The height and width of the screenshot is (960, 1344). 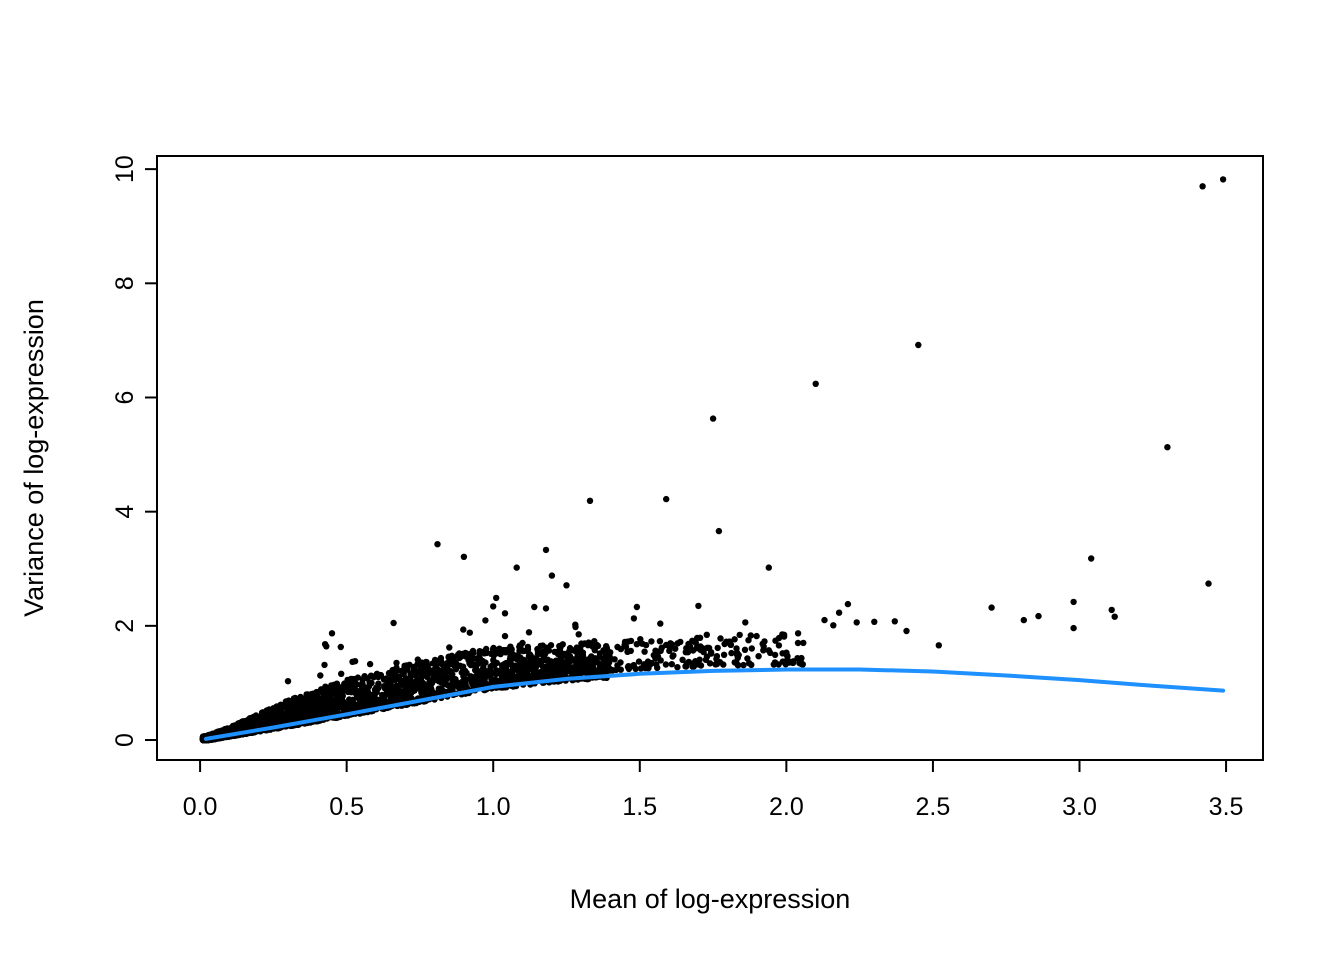 I want to click on y-axis-title: Variance of log-expression, so click(x=34, y=458).